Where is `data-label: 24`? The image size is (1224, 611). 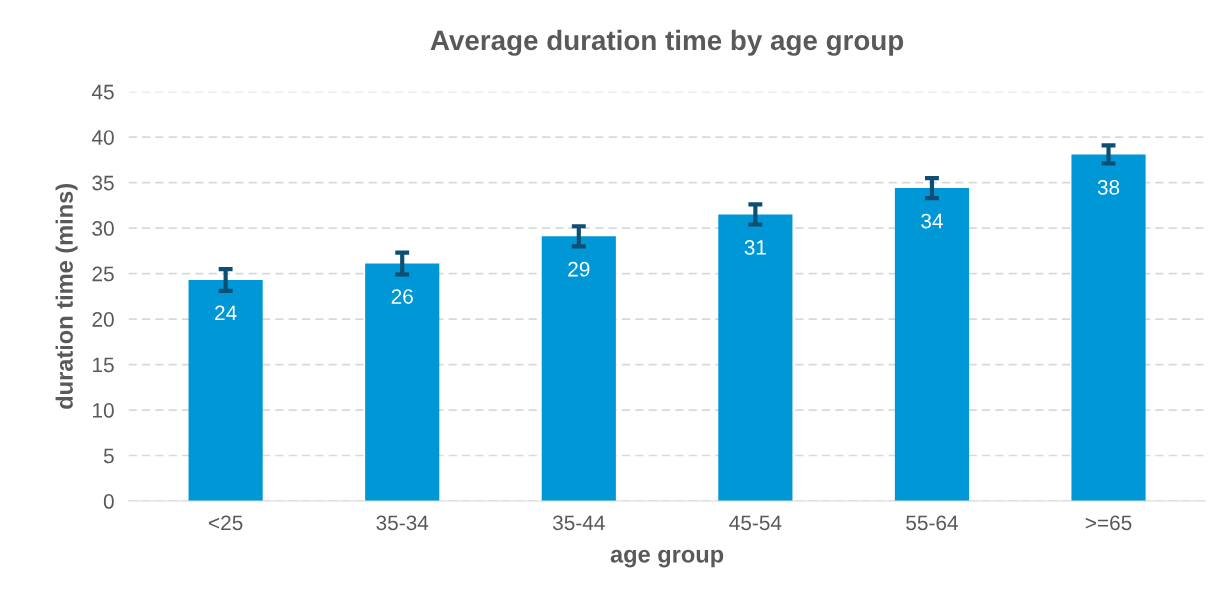 data-label: 24 is located at coordinates (226, 313).